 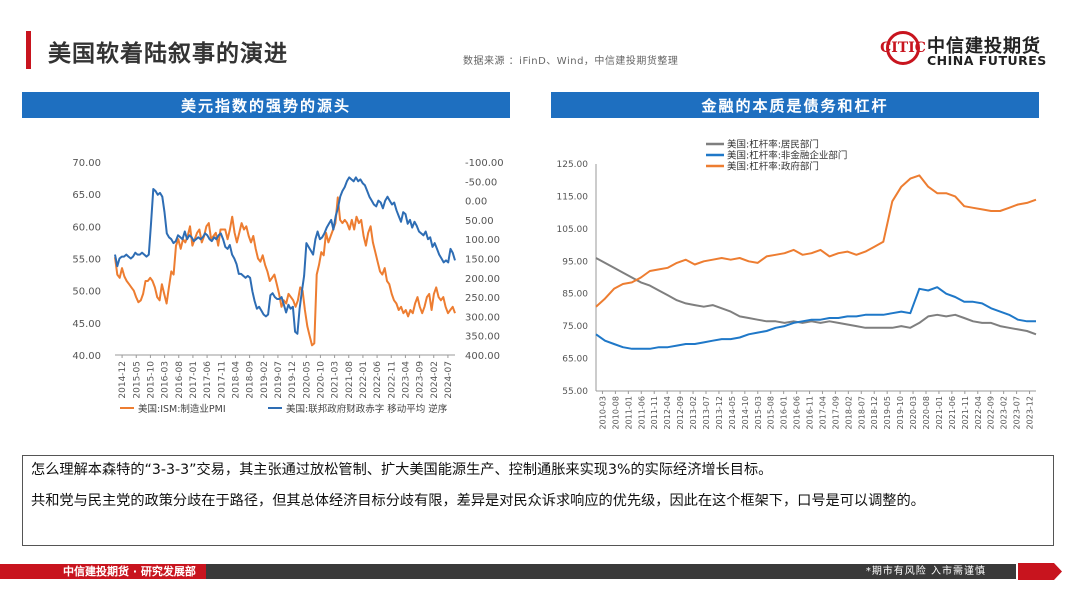 What do you see at coordinates (479, 221) in the screenshot?
I see `left-chart-y2-tick: 50.00` at bounding box center [479, 221].